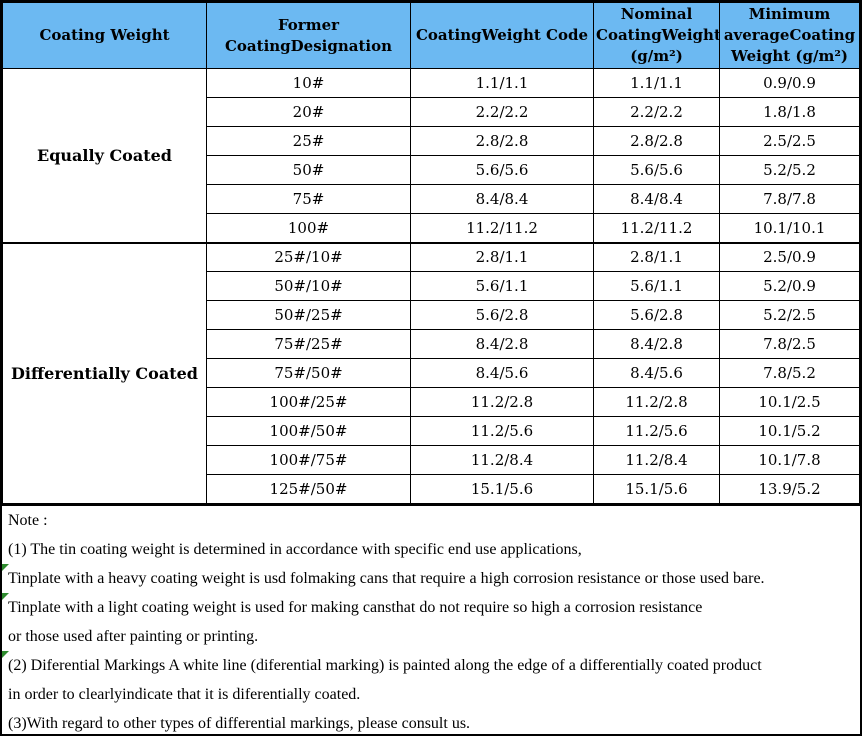 This screenshot has height=736, width=862. I want to click on cell-minimum: 7.8/7.8, so click(789, 199).